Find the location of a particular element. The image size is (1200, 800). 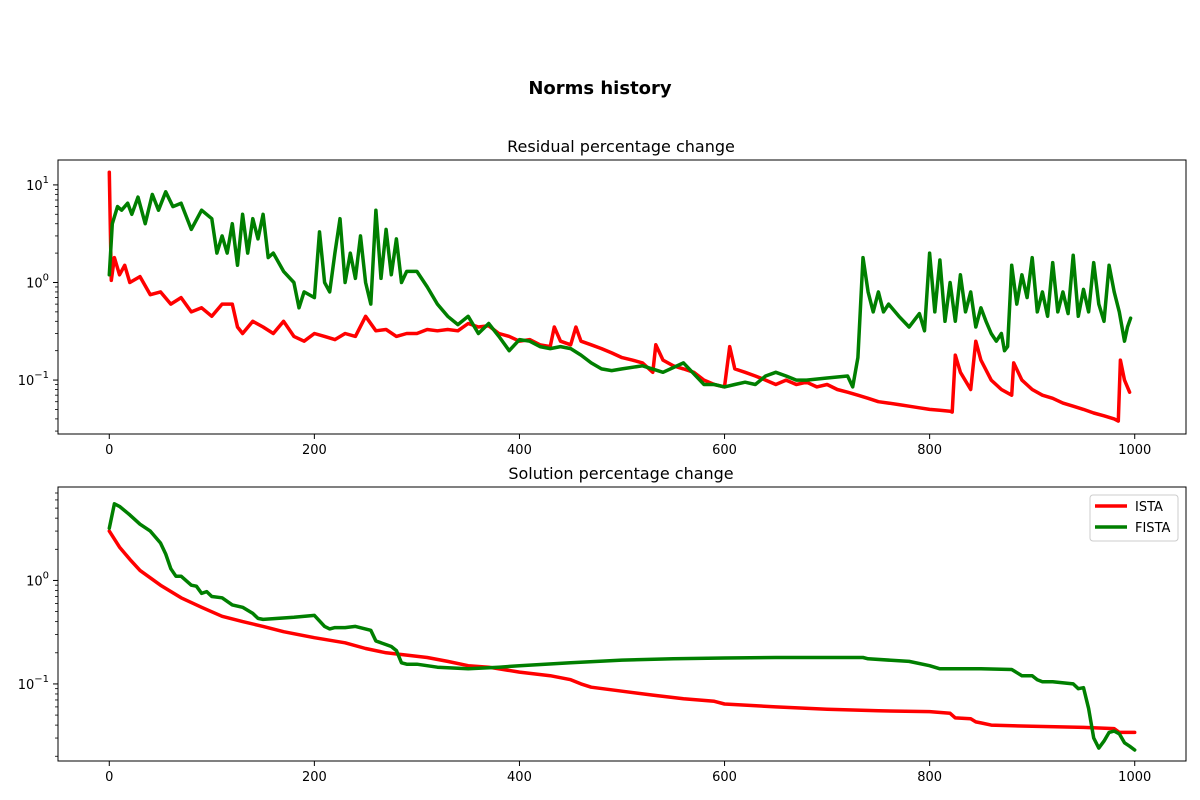

solution-x-tick-label: 800 is located at coordinates (929, 777).